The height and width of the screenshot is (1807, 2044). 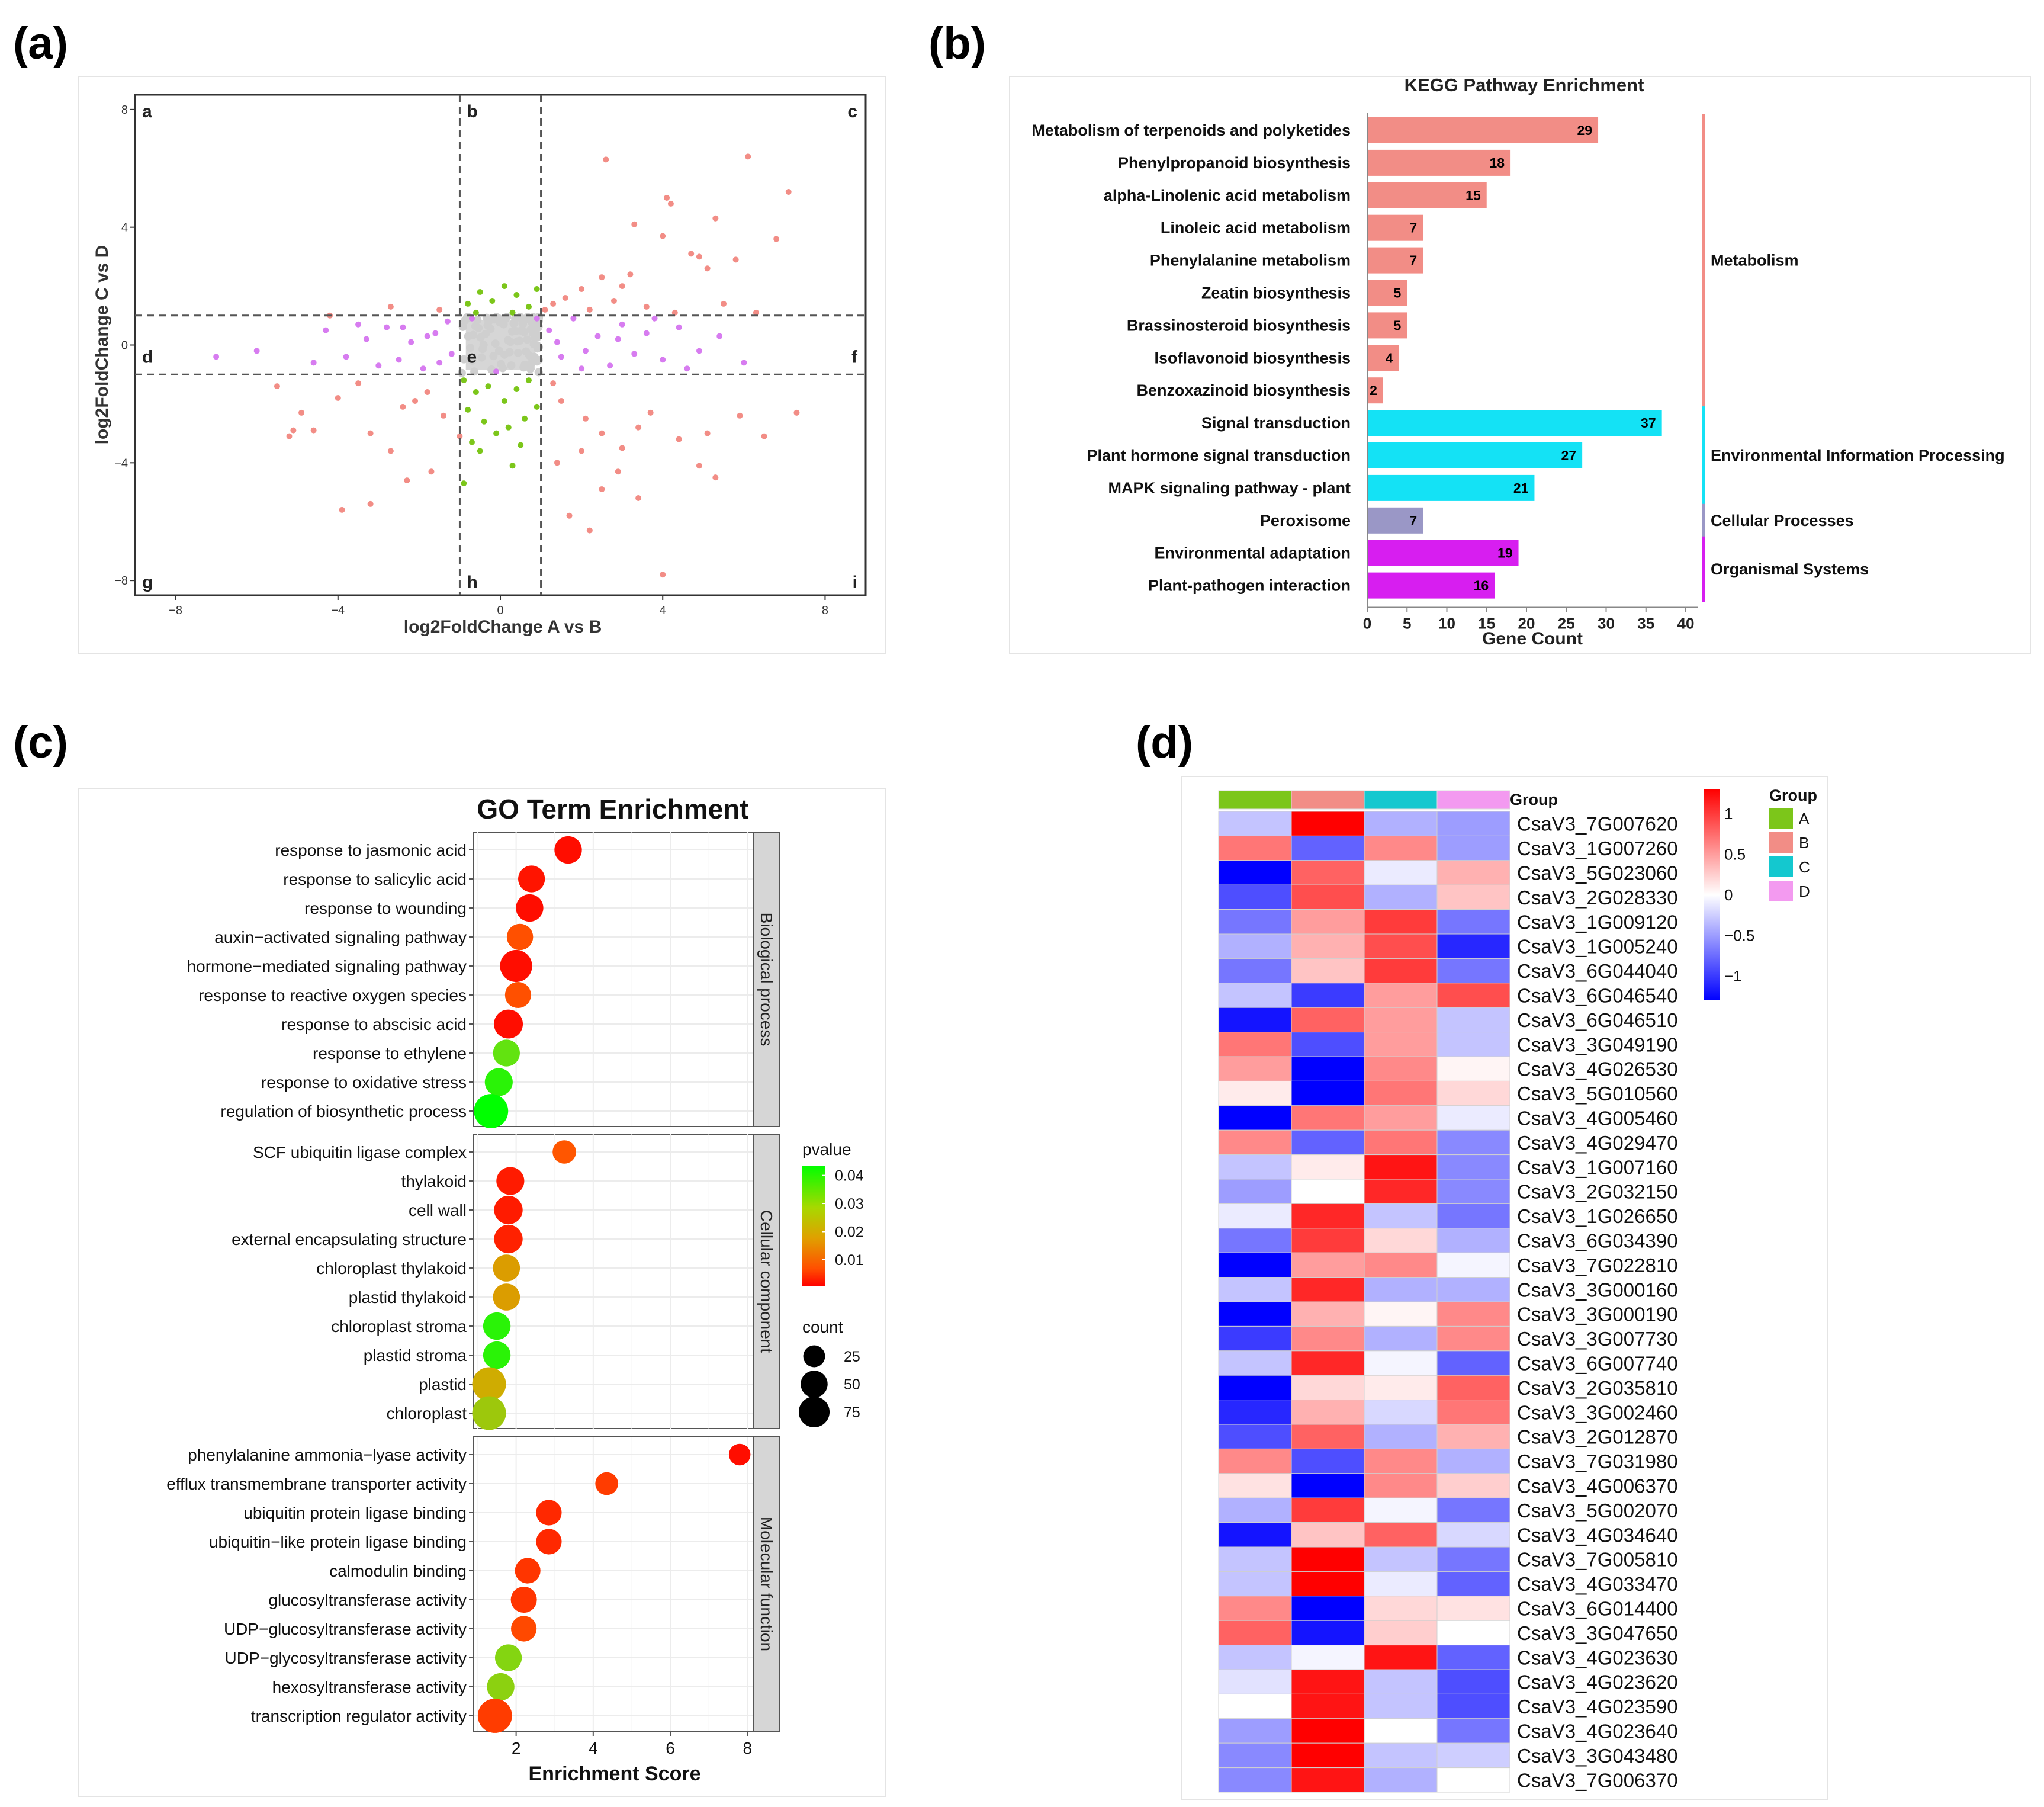 What do you see at coordinates (482, 365) in the screenshot?
I see `panel-a-frame` at bounding box center [482, 365].